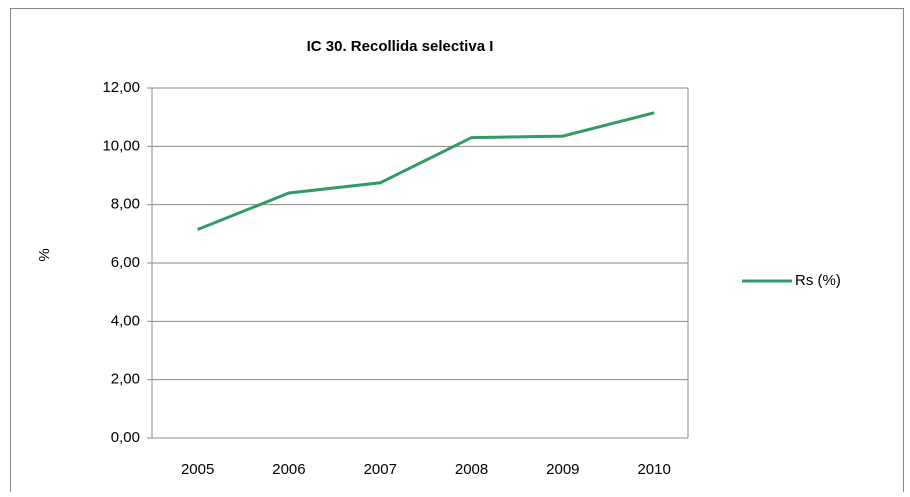 The height and width of the screenshot is (497, 910). What do you see at coordinates (400, 46) in the screenshot?
I see `chart-title: IC 30. Recollida selectiva I` at bounding box center [400, 46].